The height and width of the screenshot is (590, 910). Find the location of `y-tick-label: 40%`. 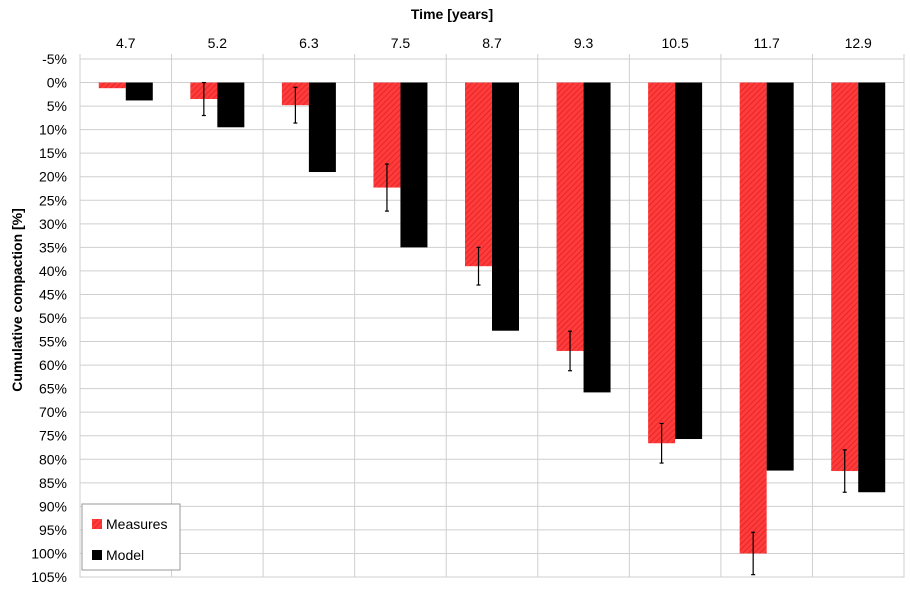

y-tick-label: 40% is located at coordinates (53, 271).